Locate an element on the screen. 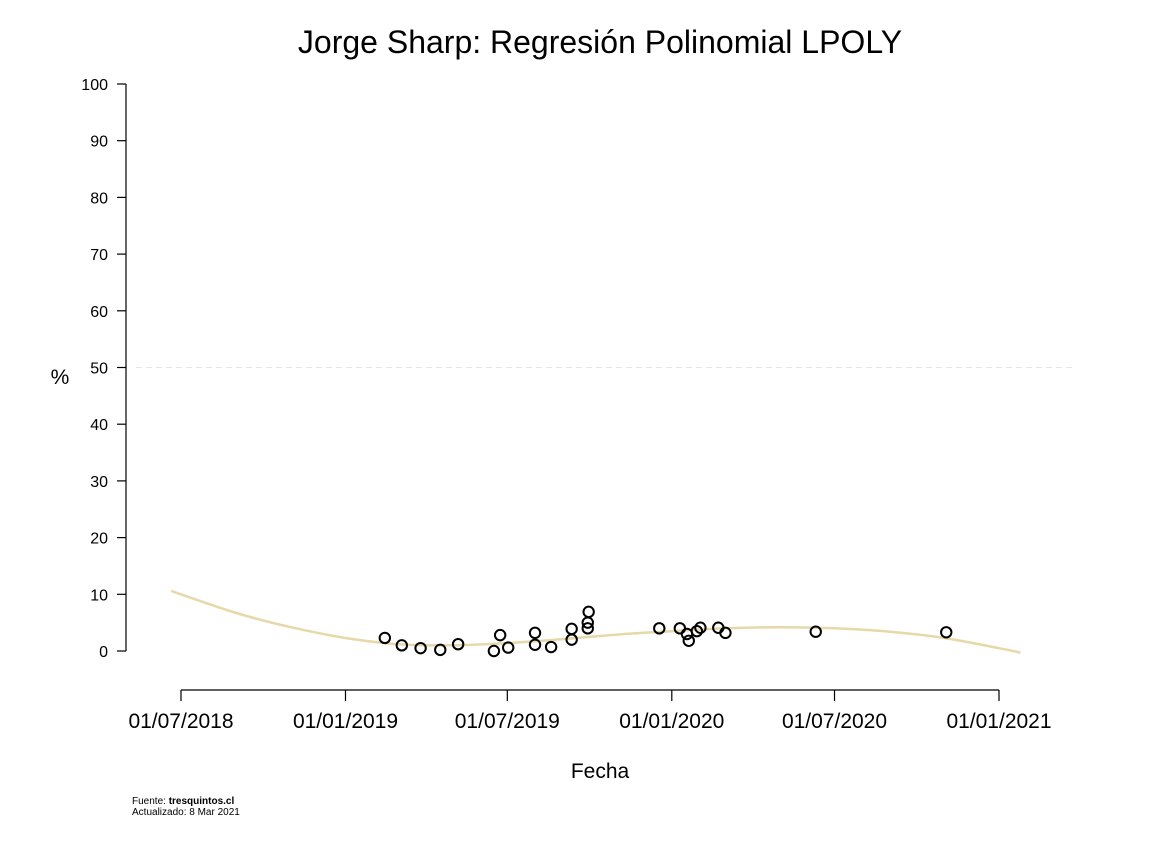 Image resolution: width=1160 pixels, height=843 pixels. source-link: tresquintos.cl is located at coordinates (201, 801).